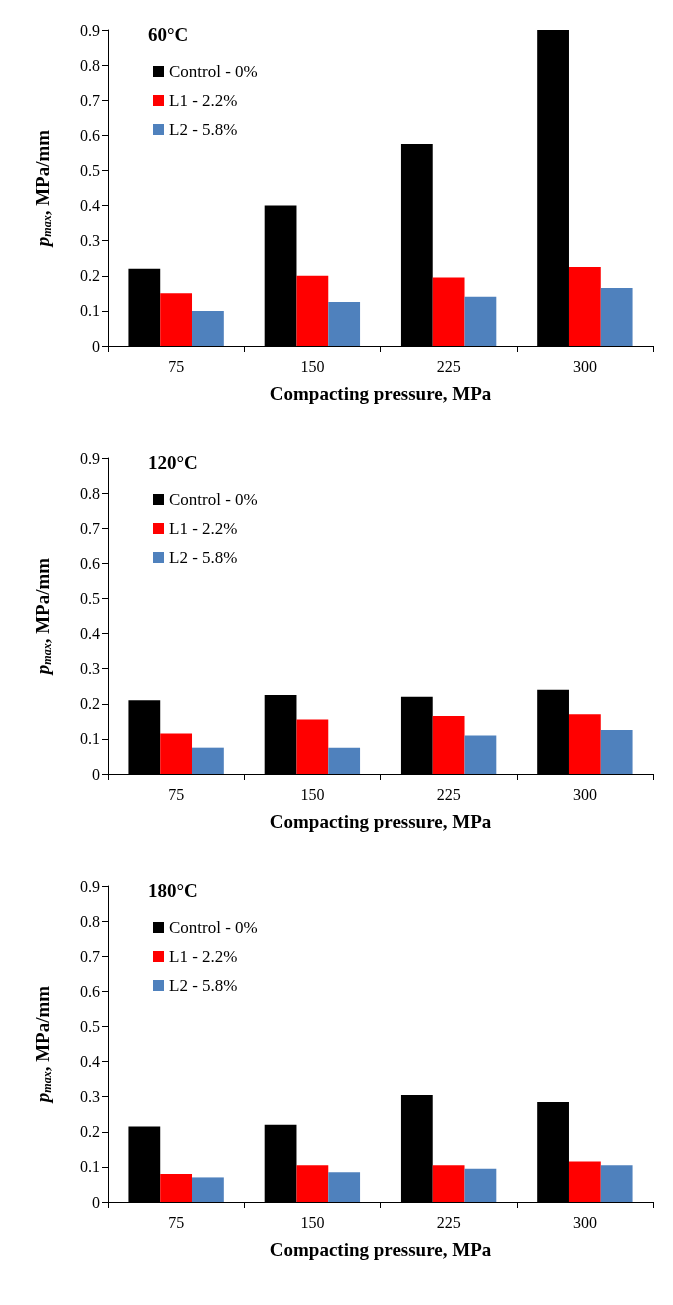 The image size is (673, 1305). I want to click on chart-title: 120°C, so click(173, 462).